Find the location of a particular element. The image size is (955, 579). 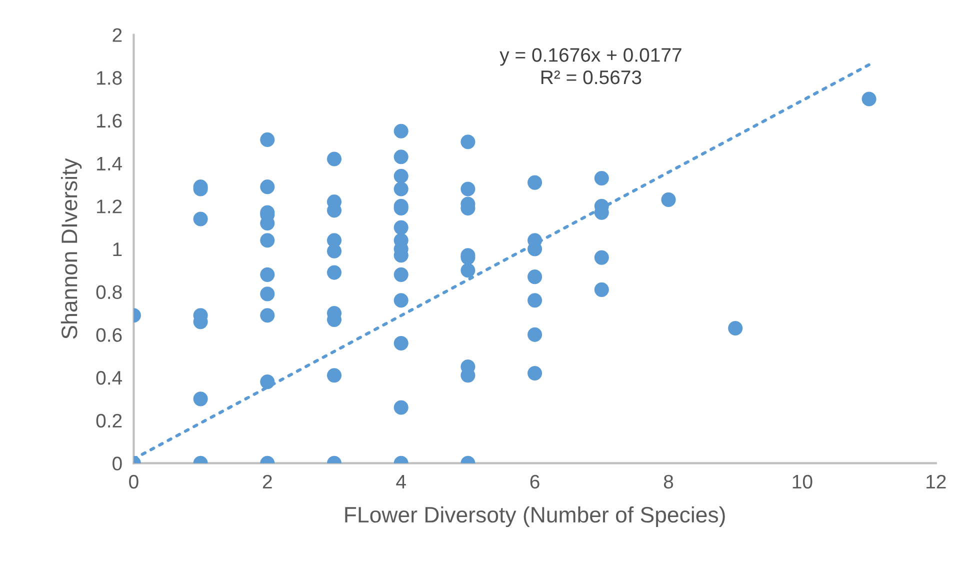

y-tick-label: 0.2 is located at coordinates (109, 421).